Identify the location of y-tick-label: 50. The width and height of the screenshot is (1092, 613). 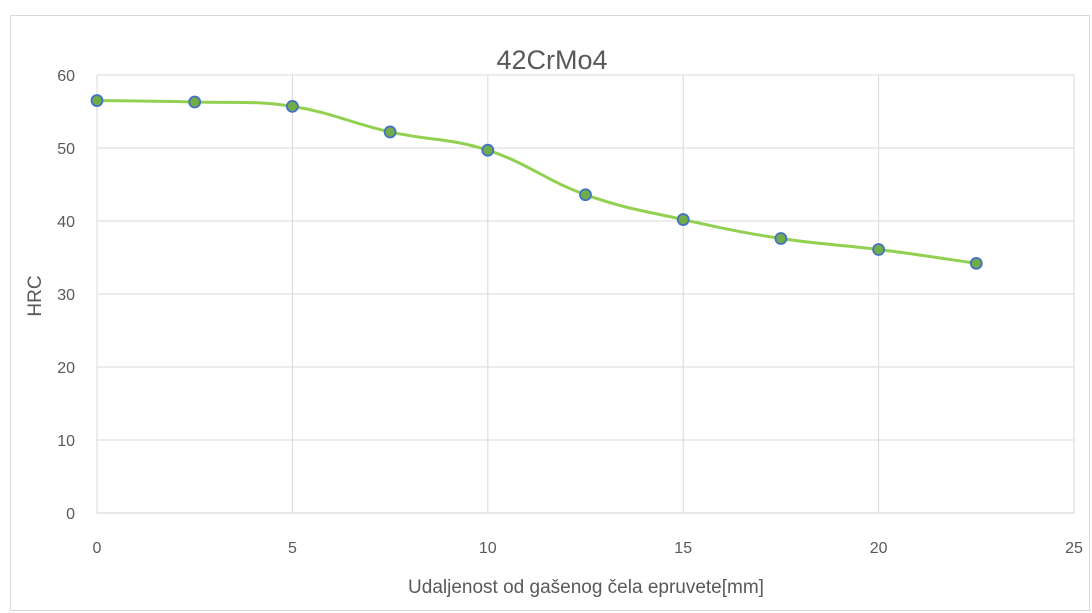
(66, 149).